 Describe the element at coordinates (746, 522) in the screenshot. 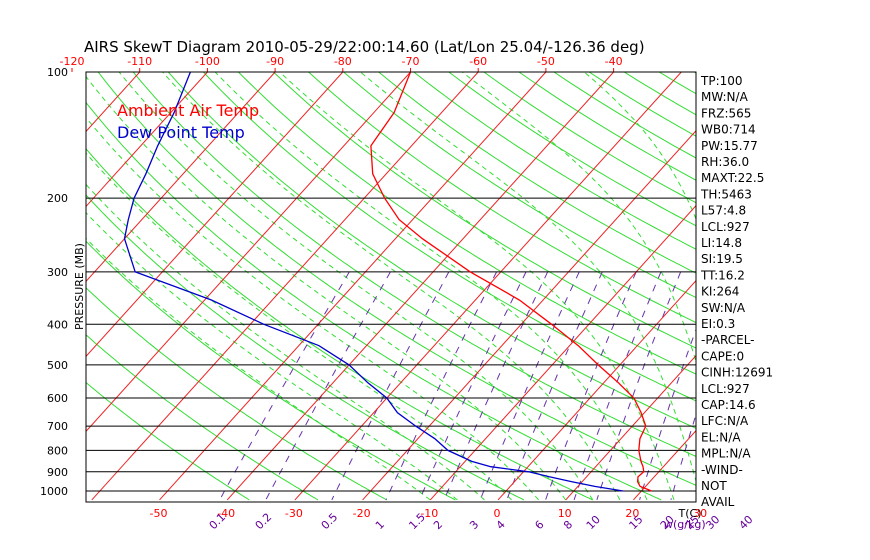

I see `mixing-ratio-tick-label: 40` at that location.